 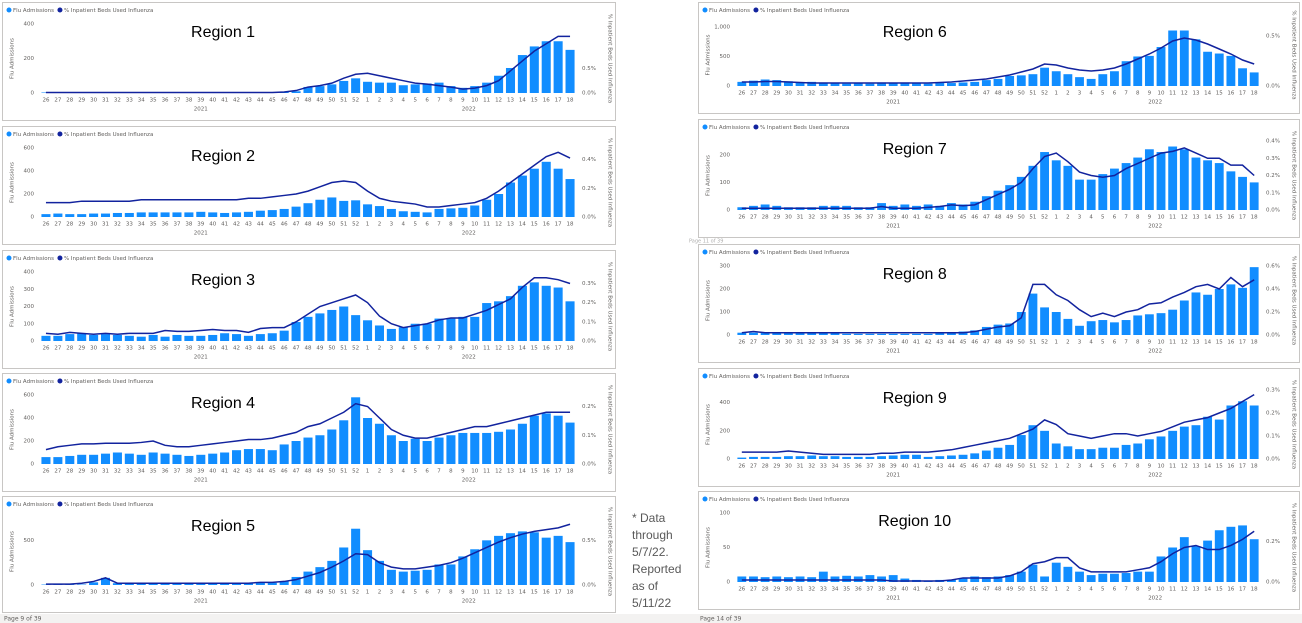 What do you see at coordinates (439, 349) in the screenshot?
I see `x-tick-label: 7` at bounding box center [439, 349].